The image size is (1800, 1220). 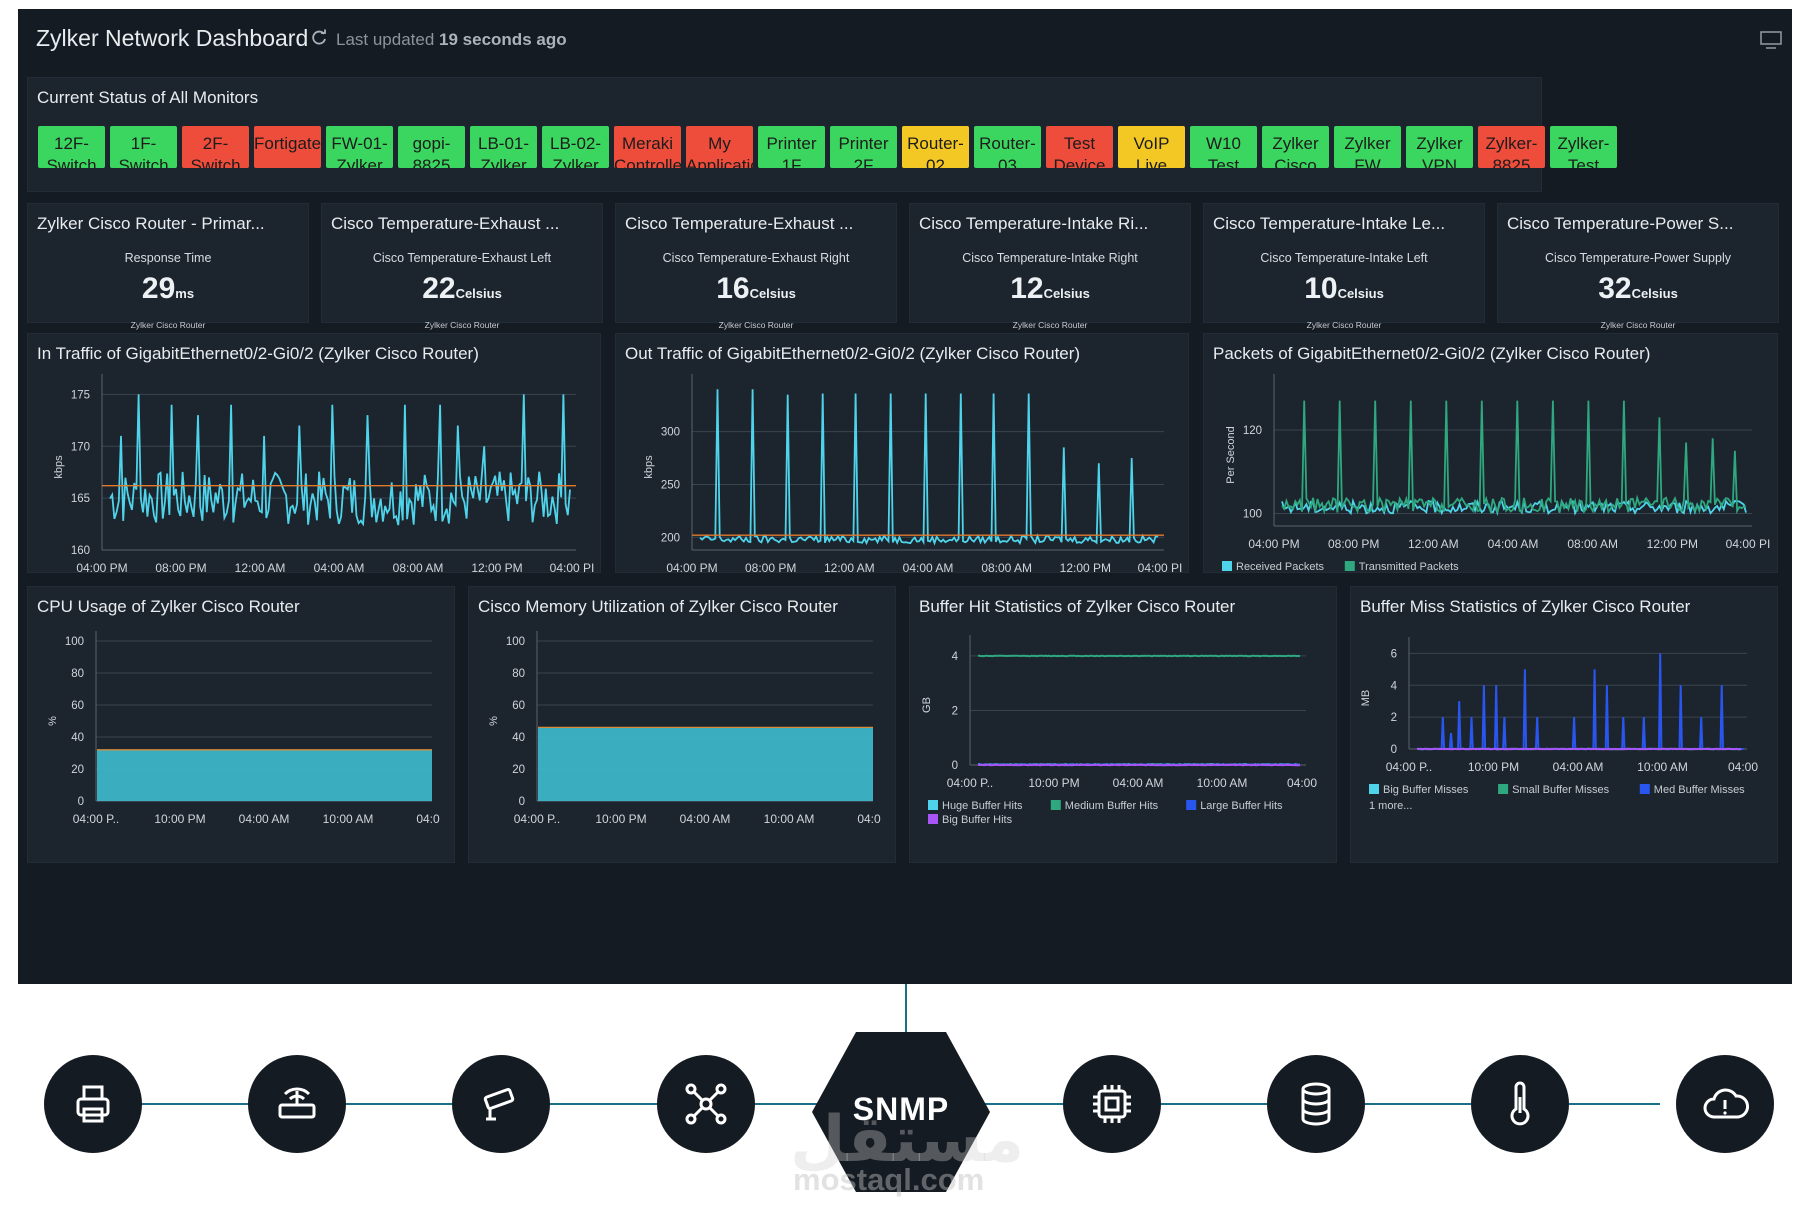 I want to click on kpi-value: 10, so click(x=1321, y=288).